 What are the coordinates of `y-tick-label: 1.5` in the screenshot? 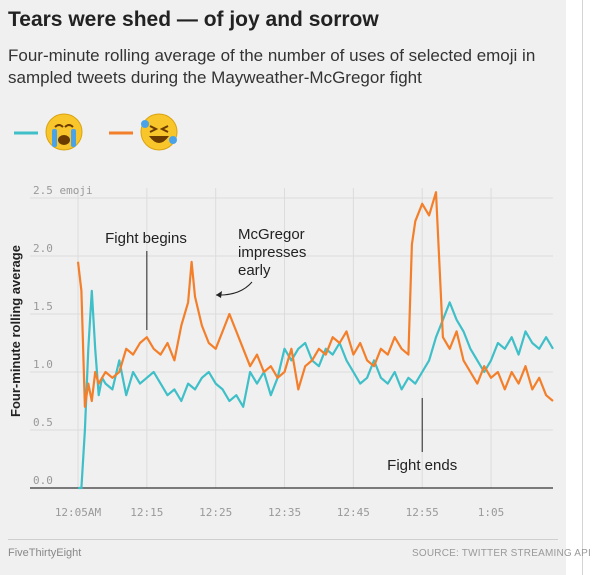 It's located at (43, 306).